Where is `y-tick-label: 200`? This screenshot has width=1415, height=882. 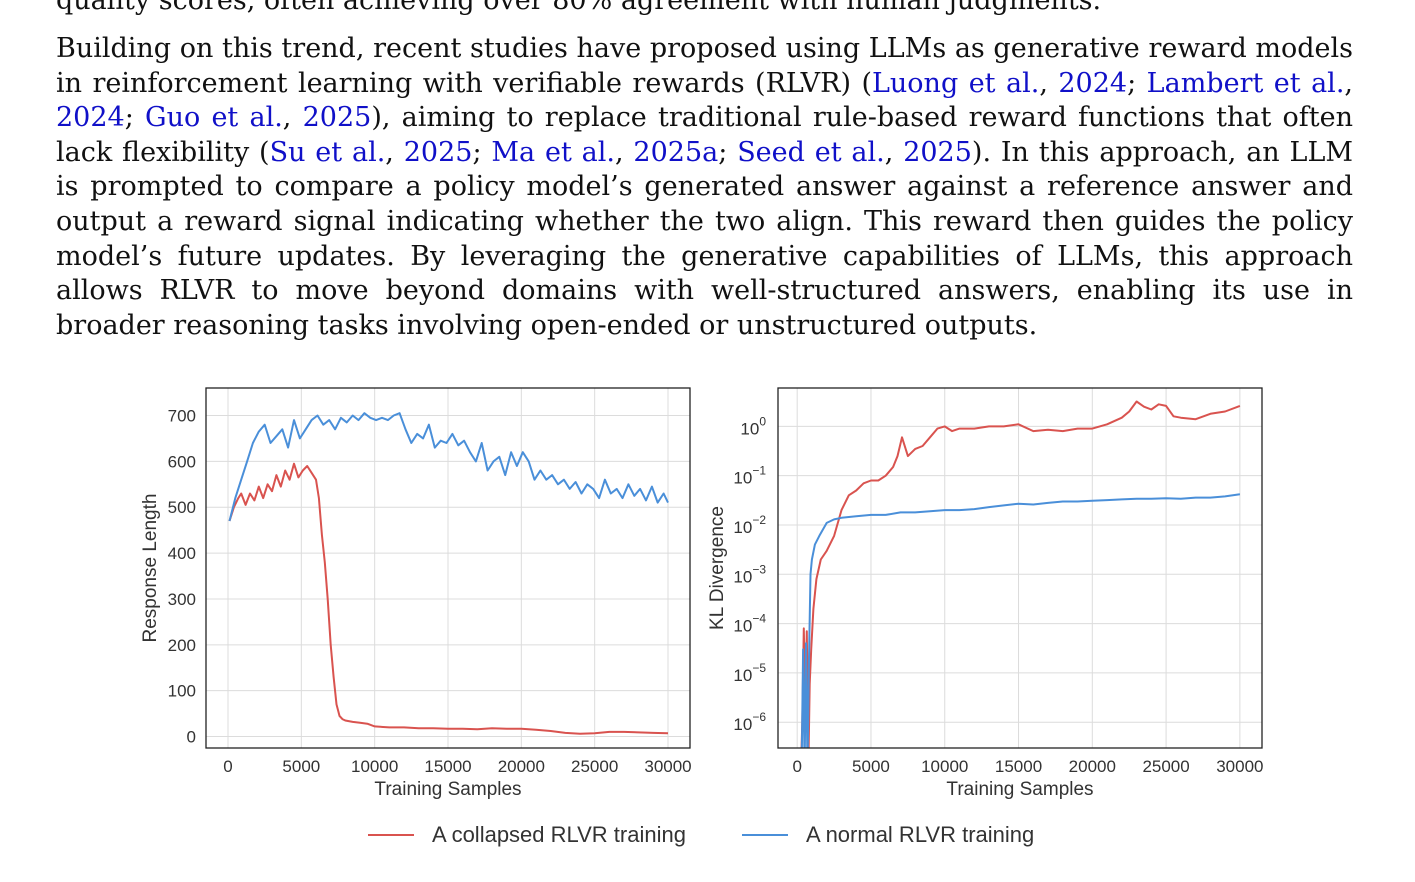 y-tick-label: 200 is located at coordinates (182, 645).